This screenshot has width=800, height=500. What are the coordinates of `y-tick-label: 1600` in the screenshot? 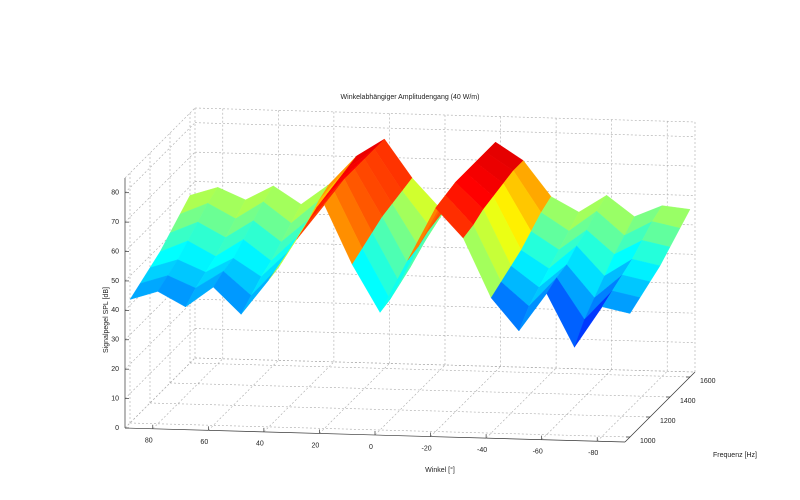 It's located at (708, 381).